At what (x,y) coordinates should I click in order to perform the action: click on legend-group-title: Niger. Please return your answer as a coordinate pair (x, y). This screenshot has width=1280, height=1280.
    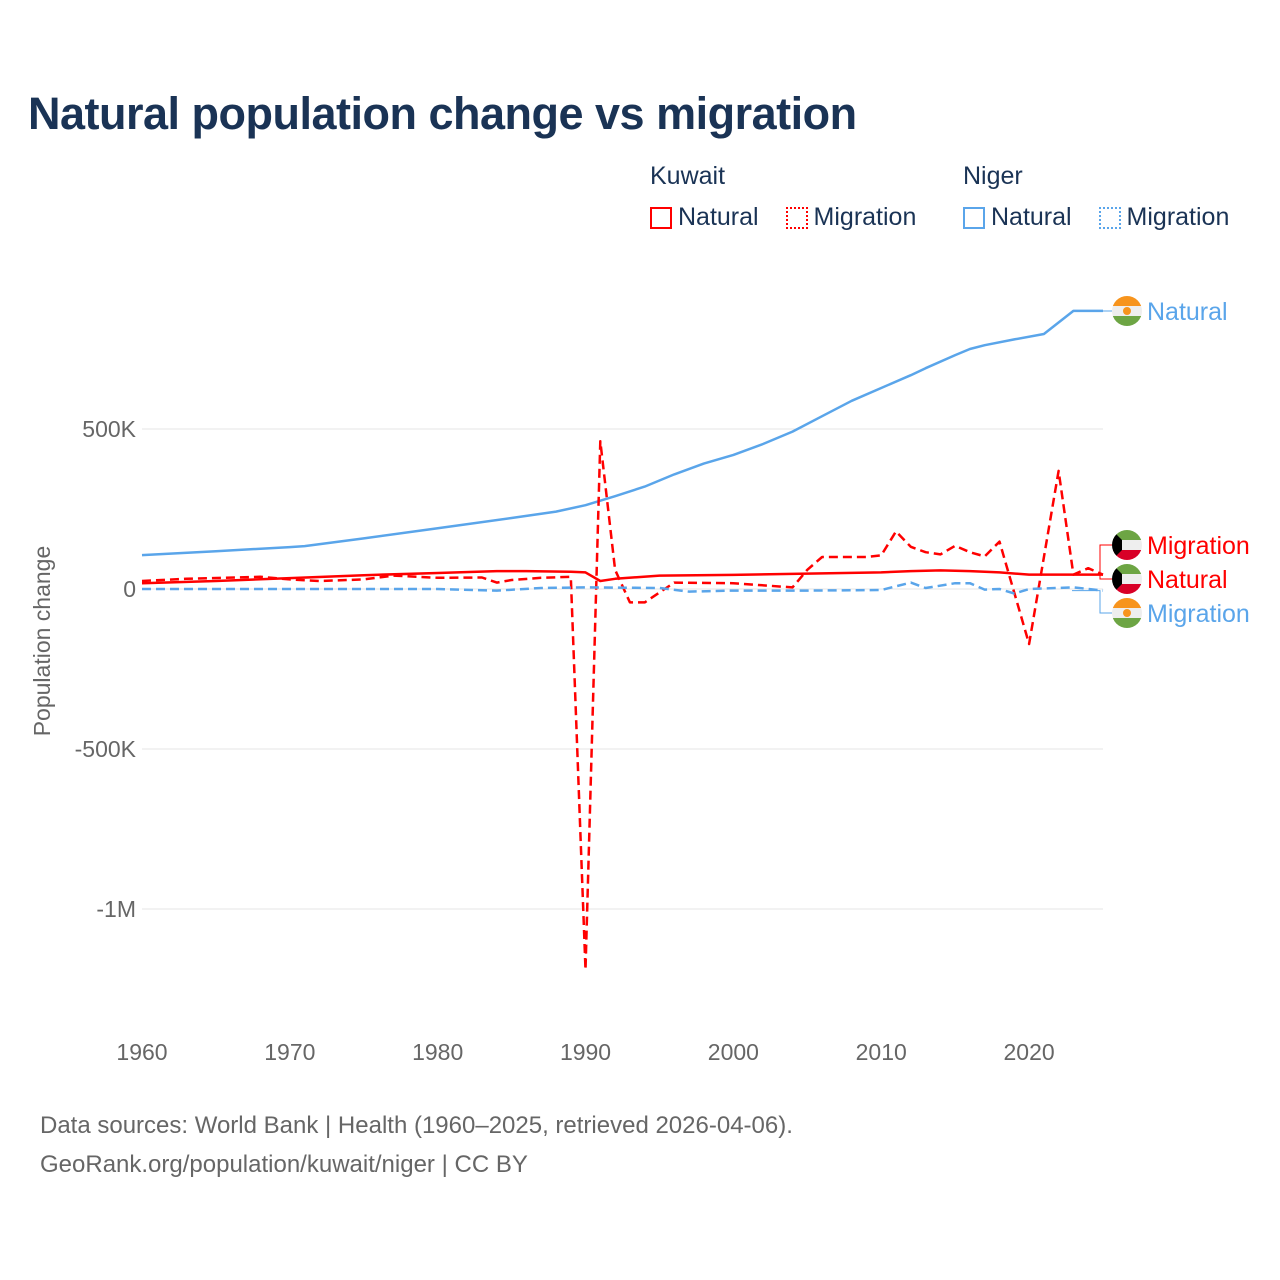
    Looking at the image, I should click on (993, 176).